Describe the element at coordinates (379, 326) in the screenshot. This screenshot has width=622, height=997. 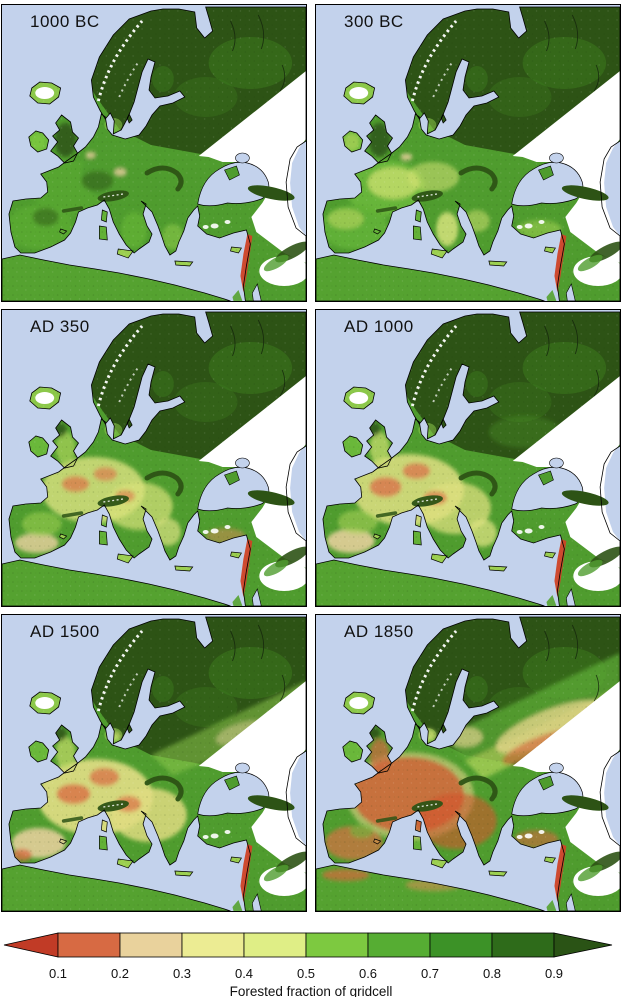
I see `panel-label: AD 1000` at that location.